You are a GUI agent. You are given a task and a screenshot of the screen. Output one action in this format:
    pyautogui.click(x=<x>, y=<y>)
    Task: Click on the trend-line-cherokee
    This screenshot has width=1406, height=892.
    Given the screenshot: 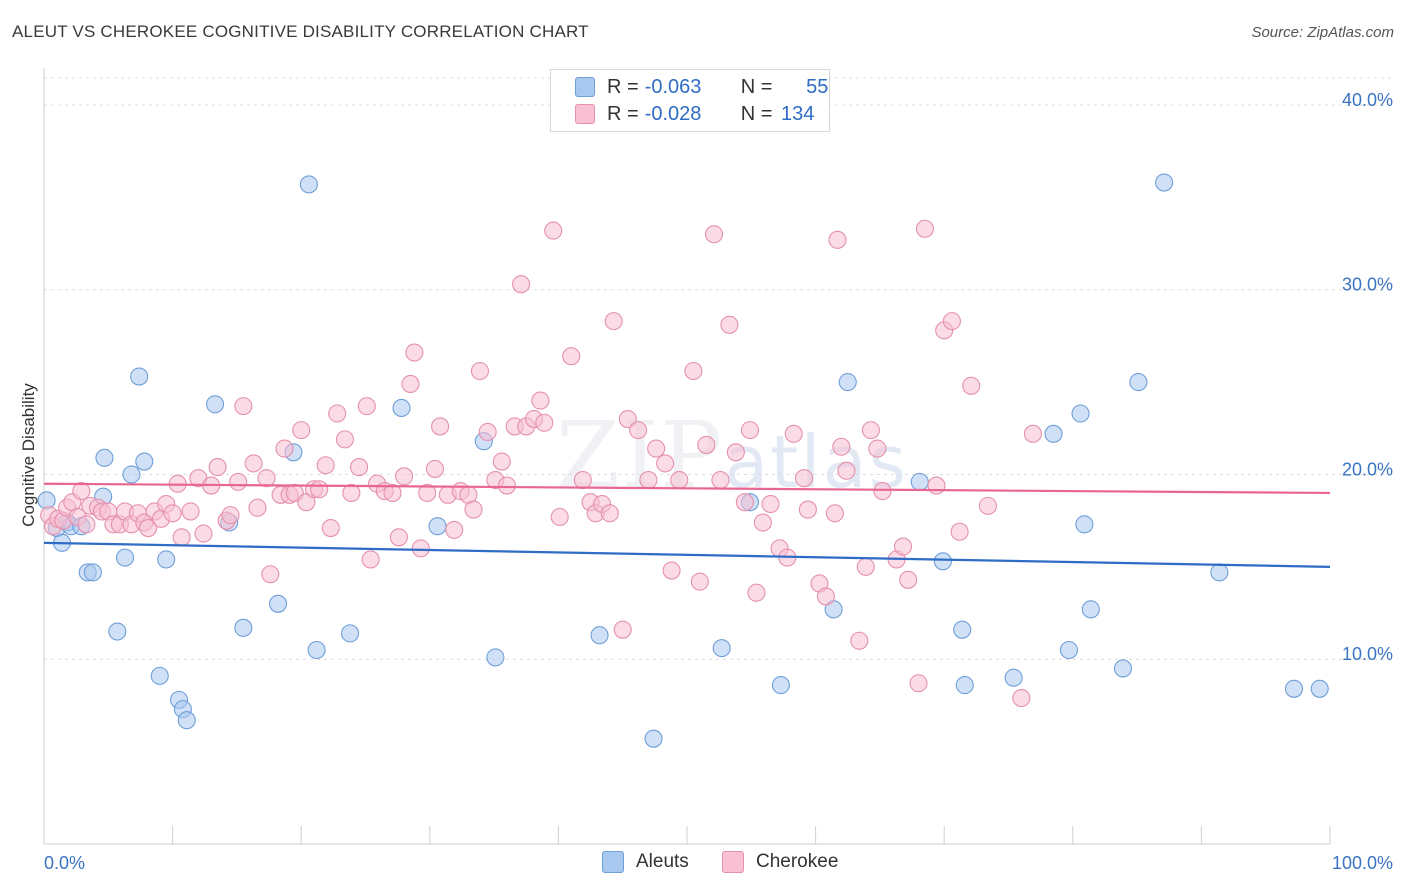 What is the action you would take?
    pyautogui.click(x=687, y=488)
    